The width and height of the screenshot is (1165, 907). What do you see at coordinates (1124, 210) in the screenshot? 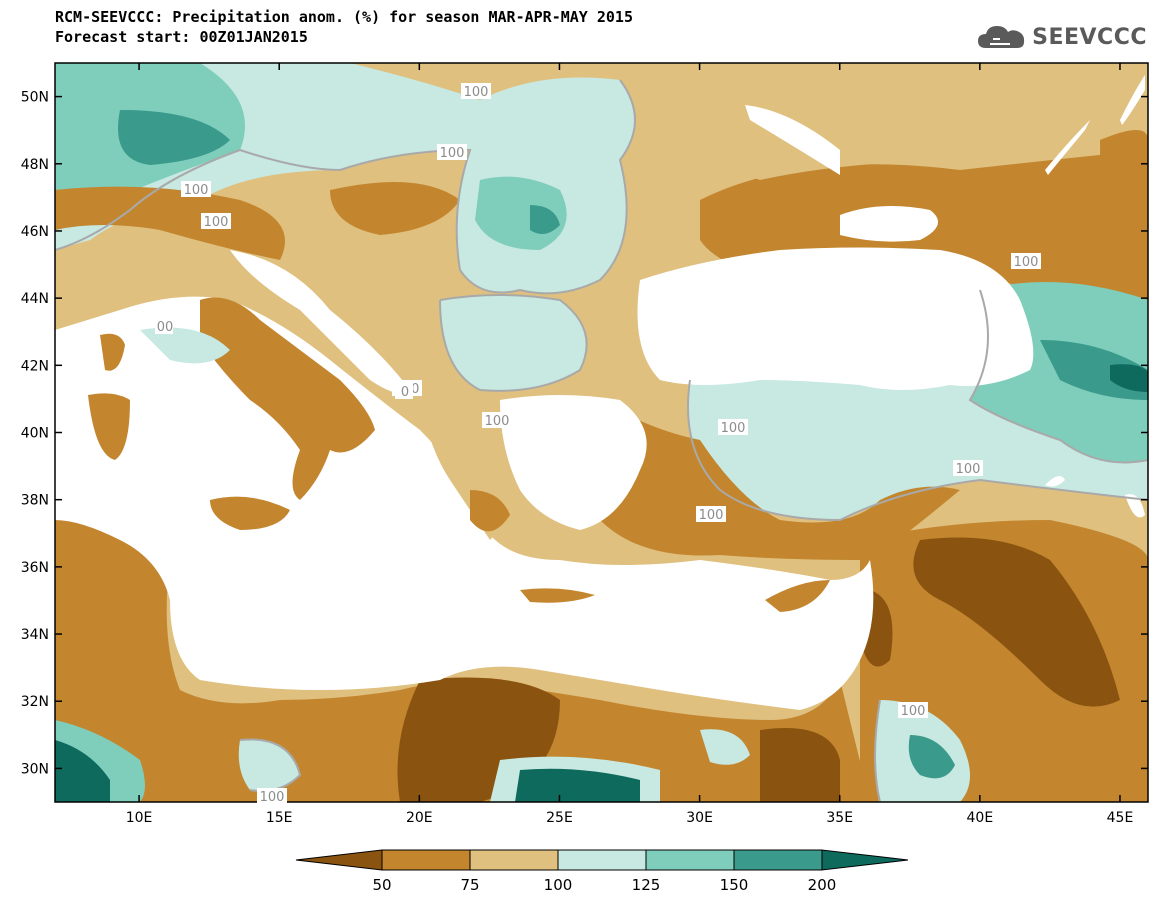
I see `dry-region-caucasus-north` at bounding box center [1124, 210].